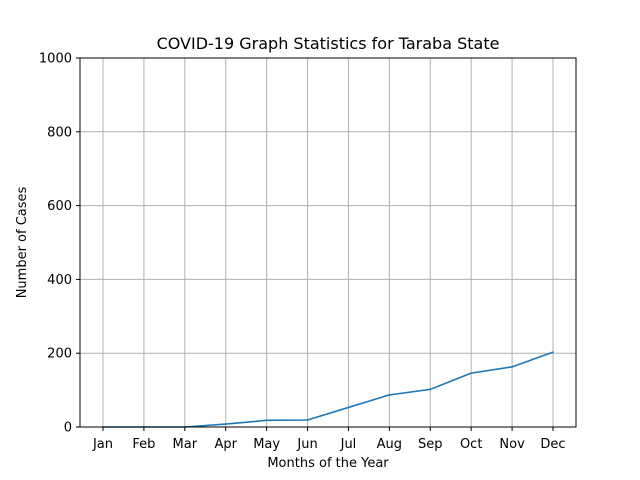  What do you see at coordinates (512, 444) in the screenshot?
I see `x-tick-label: Nov` at bounding box center [512, 444].